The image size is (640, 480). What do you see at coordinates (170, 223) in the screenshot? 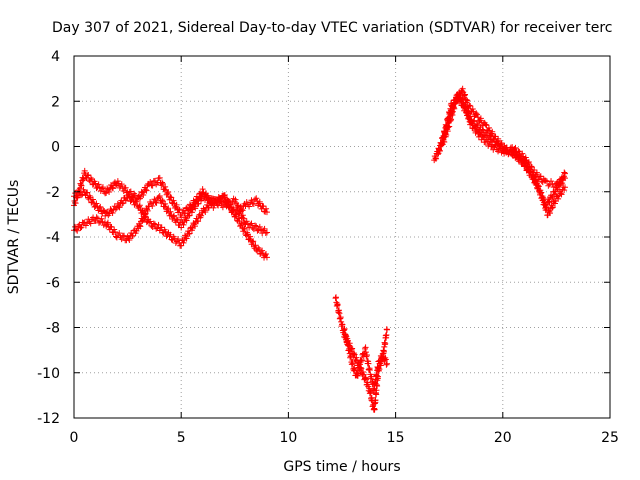
I see `series-track-c` at bounding box center [170, 223].